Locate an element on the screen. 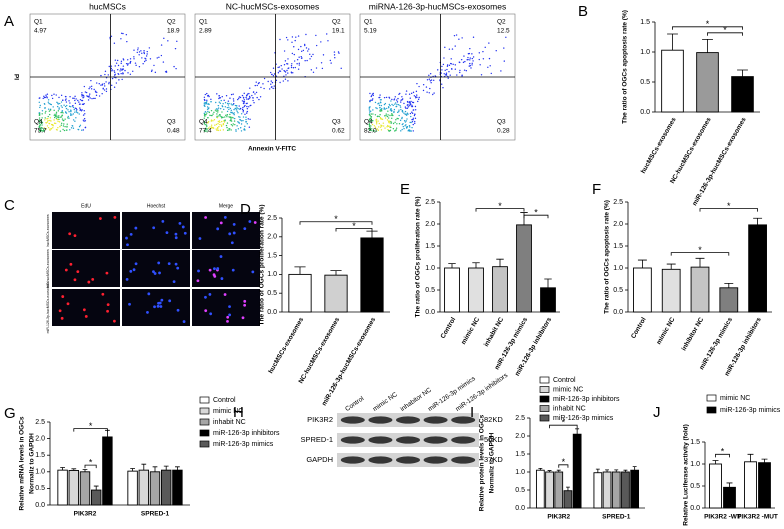  y-tick-label: 0.5 is located at coordinates (645, 82).